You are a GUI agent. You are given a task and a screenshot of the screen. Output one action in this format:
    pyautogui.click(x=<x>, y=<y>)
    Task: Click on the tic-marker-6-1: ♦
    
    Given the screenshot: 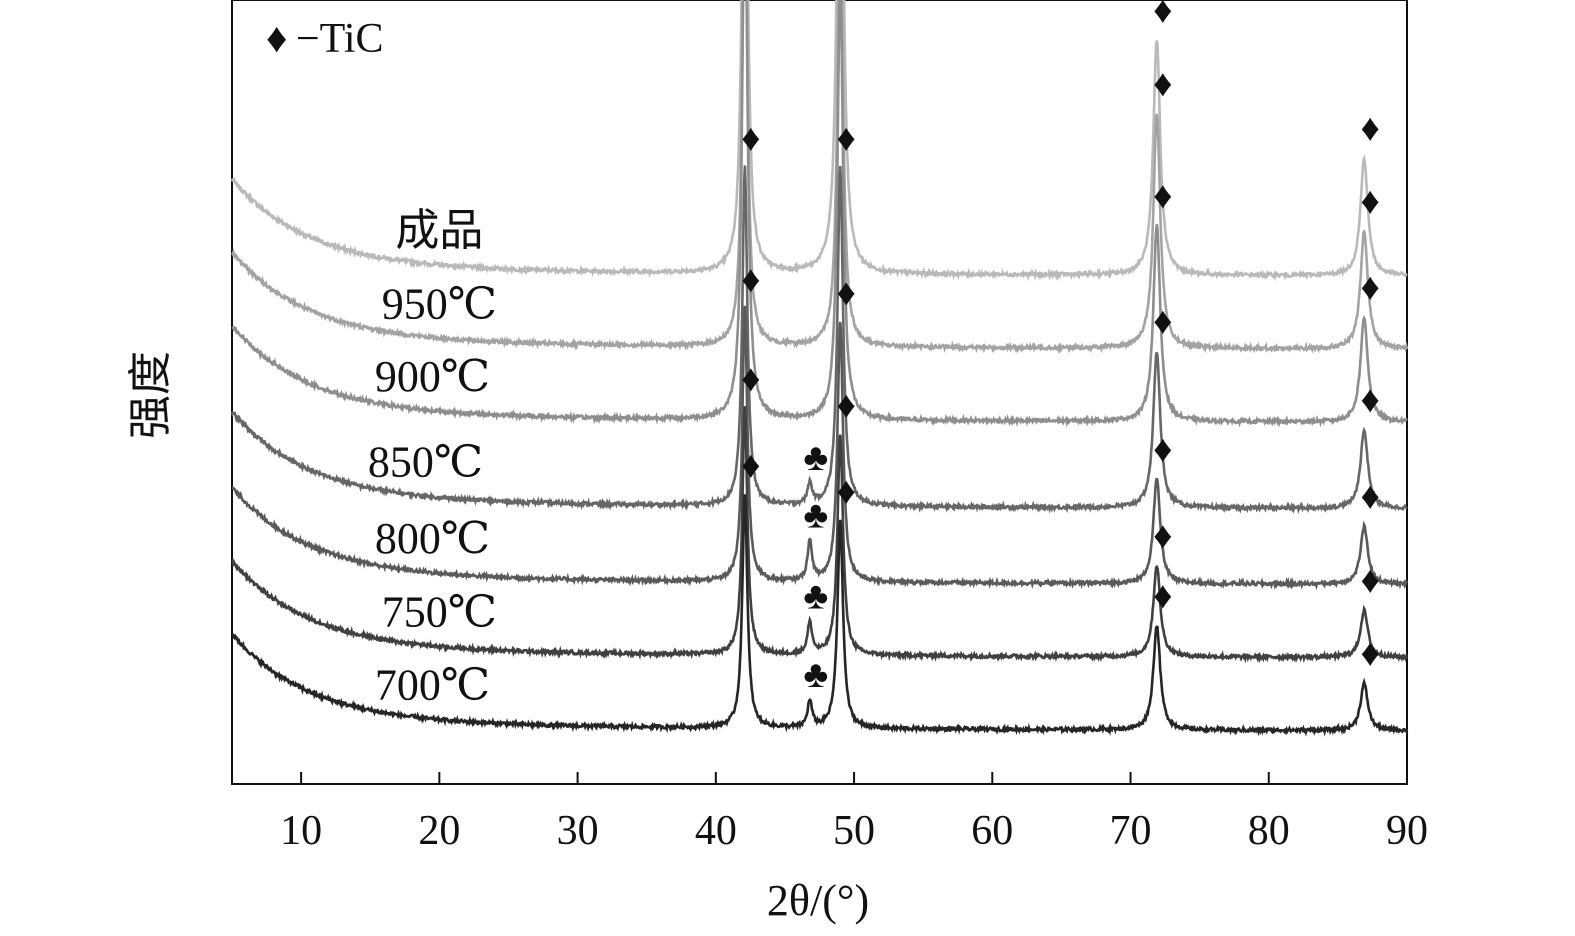 What is the action you would take?
    pyautogui.click(x=846, y=492)
    